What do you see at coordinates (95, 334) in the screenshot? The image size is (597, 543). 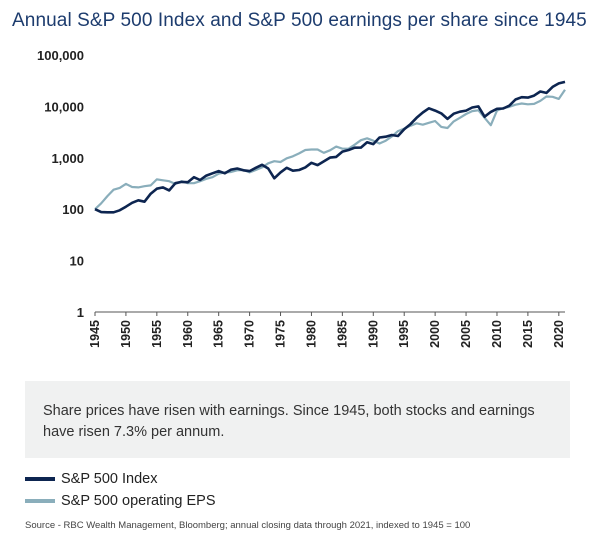 I see `x-tick-label: 1945` at bounding box center [95, 334].